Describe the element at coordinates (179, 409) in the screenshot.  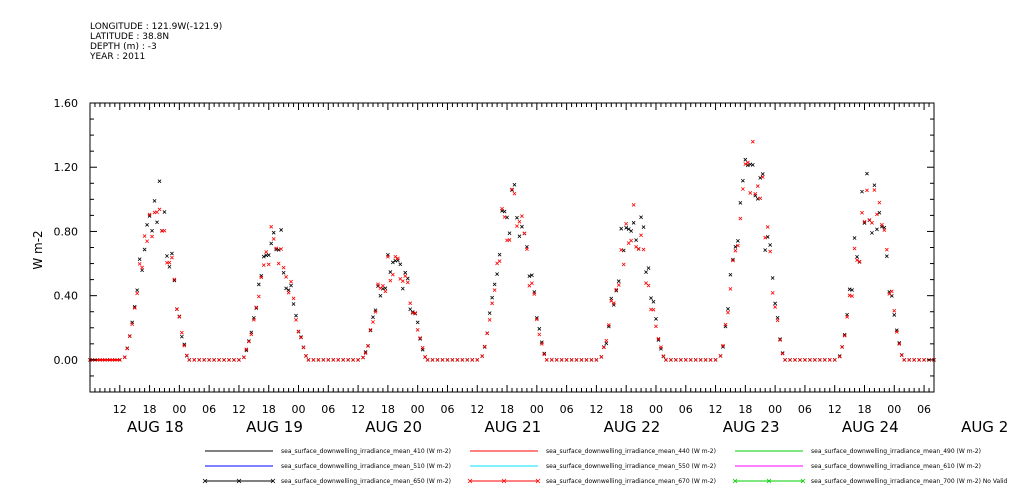
I see `x-hour-label: 00` at that location.